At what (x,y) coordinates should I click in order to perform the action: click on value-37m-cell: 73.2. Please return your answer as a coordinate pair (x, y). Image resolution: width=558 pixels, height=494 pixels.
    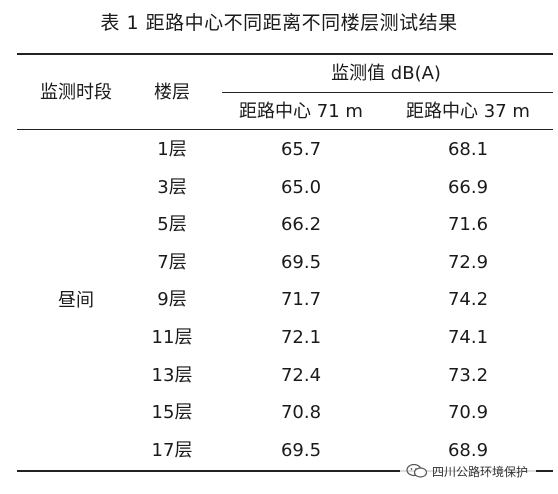
    Looking at the image, I should click on (468, 375).